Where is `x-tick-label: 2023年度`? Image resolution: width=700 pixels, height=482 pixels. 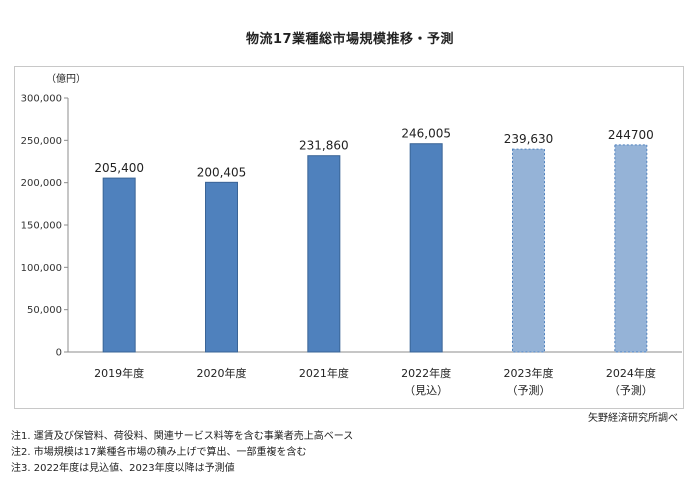 x-tick-label: 2023年度 is located at coordinates (529, 373).